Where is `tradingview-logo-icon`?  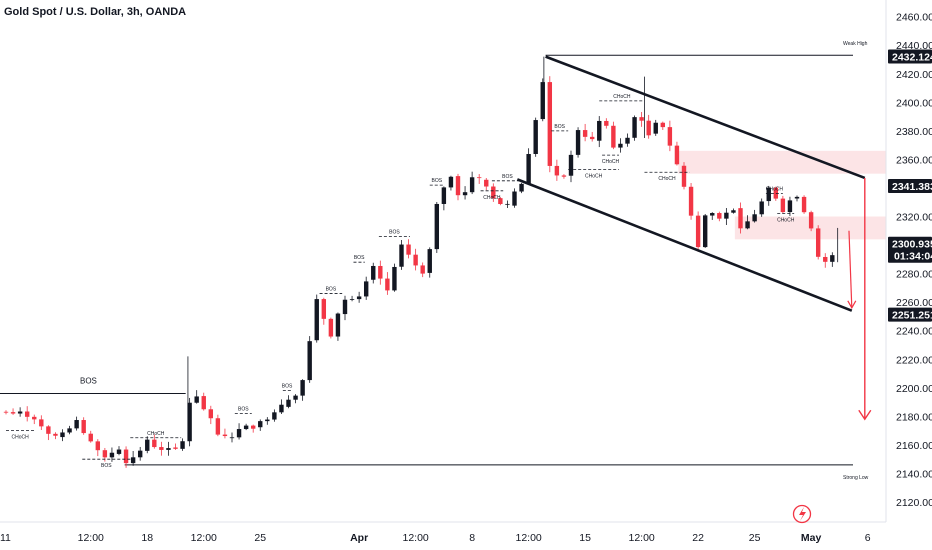
tradingview-logo-icon is located at coordinates (802, 514).